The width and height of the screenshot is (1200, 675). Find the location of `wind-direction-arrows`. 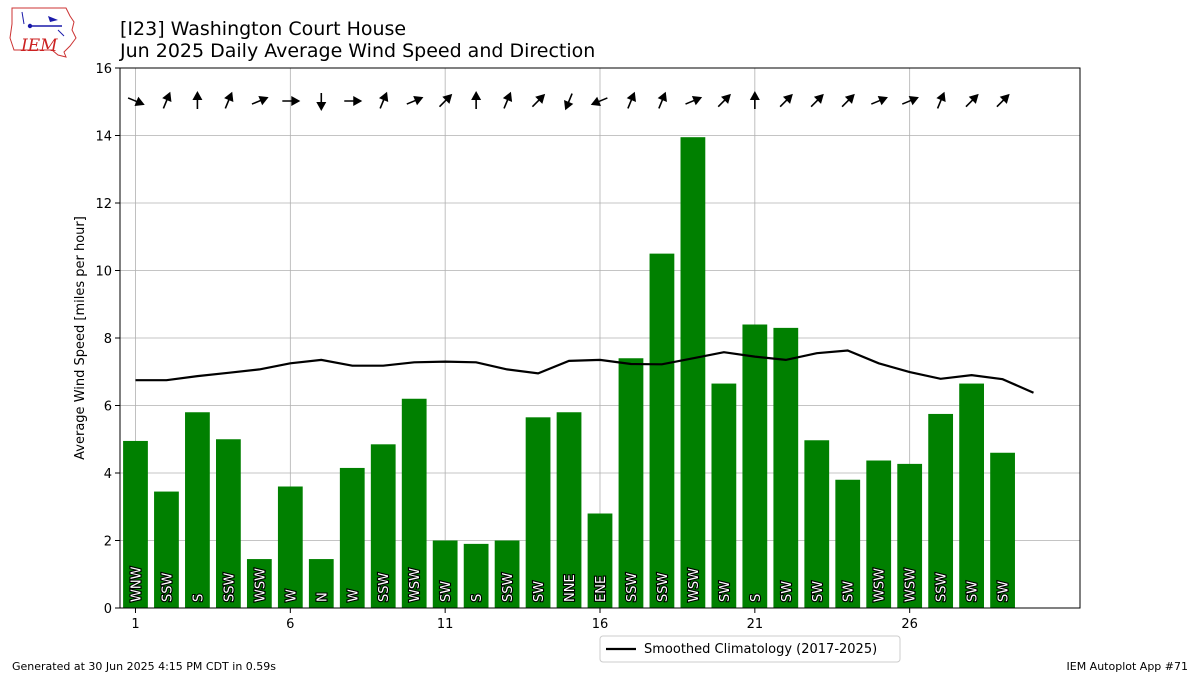

wind-direction-arrows is located at coordinates (568, 101).